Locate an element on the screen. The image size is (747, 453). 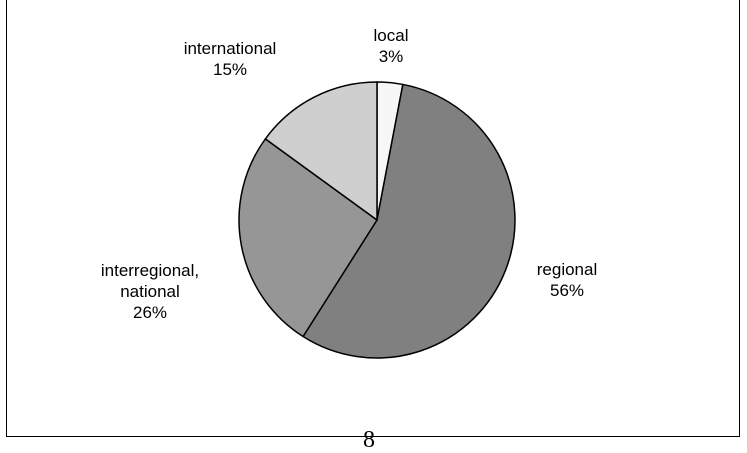
pie-slice-international is located at coordinates (321, 151).